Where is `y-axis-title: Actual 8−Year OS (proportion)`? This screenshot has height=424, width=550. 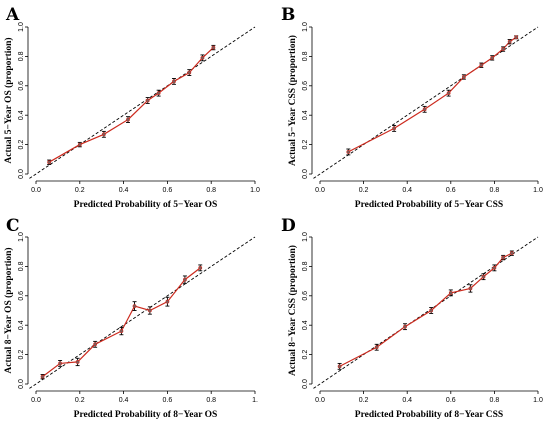
y-axis-title: Actual 8−Year OS (proportion) is located at coordinates (8, 310).